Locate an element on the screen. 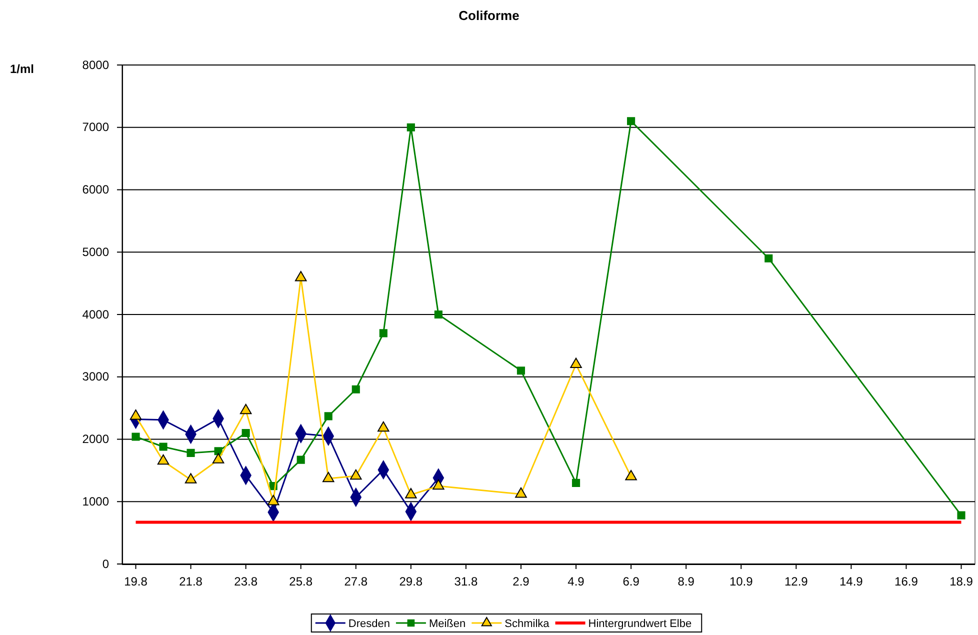  y-tick-label: 8000 is located at coordinates (96, 65).